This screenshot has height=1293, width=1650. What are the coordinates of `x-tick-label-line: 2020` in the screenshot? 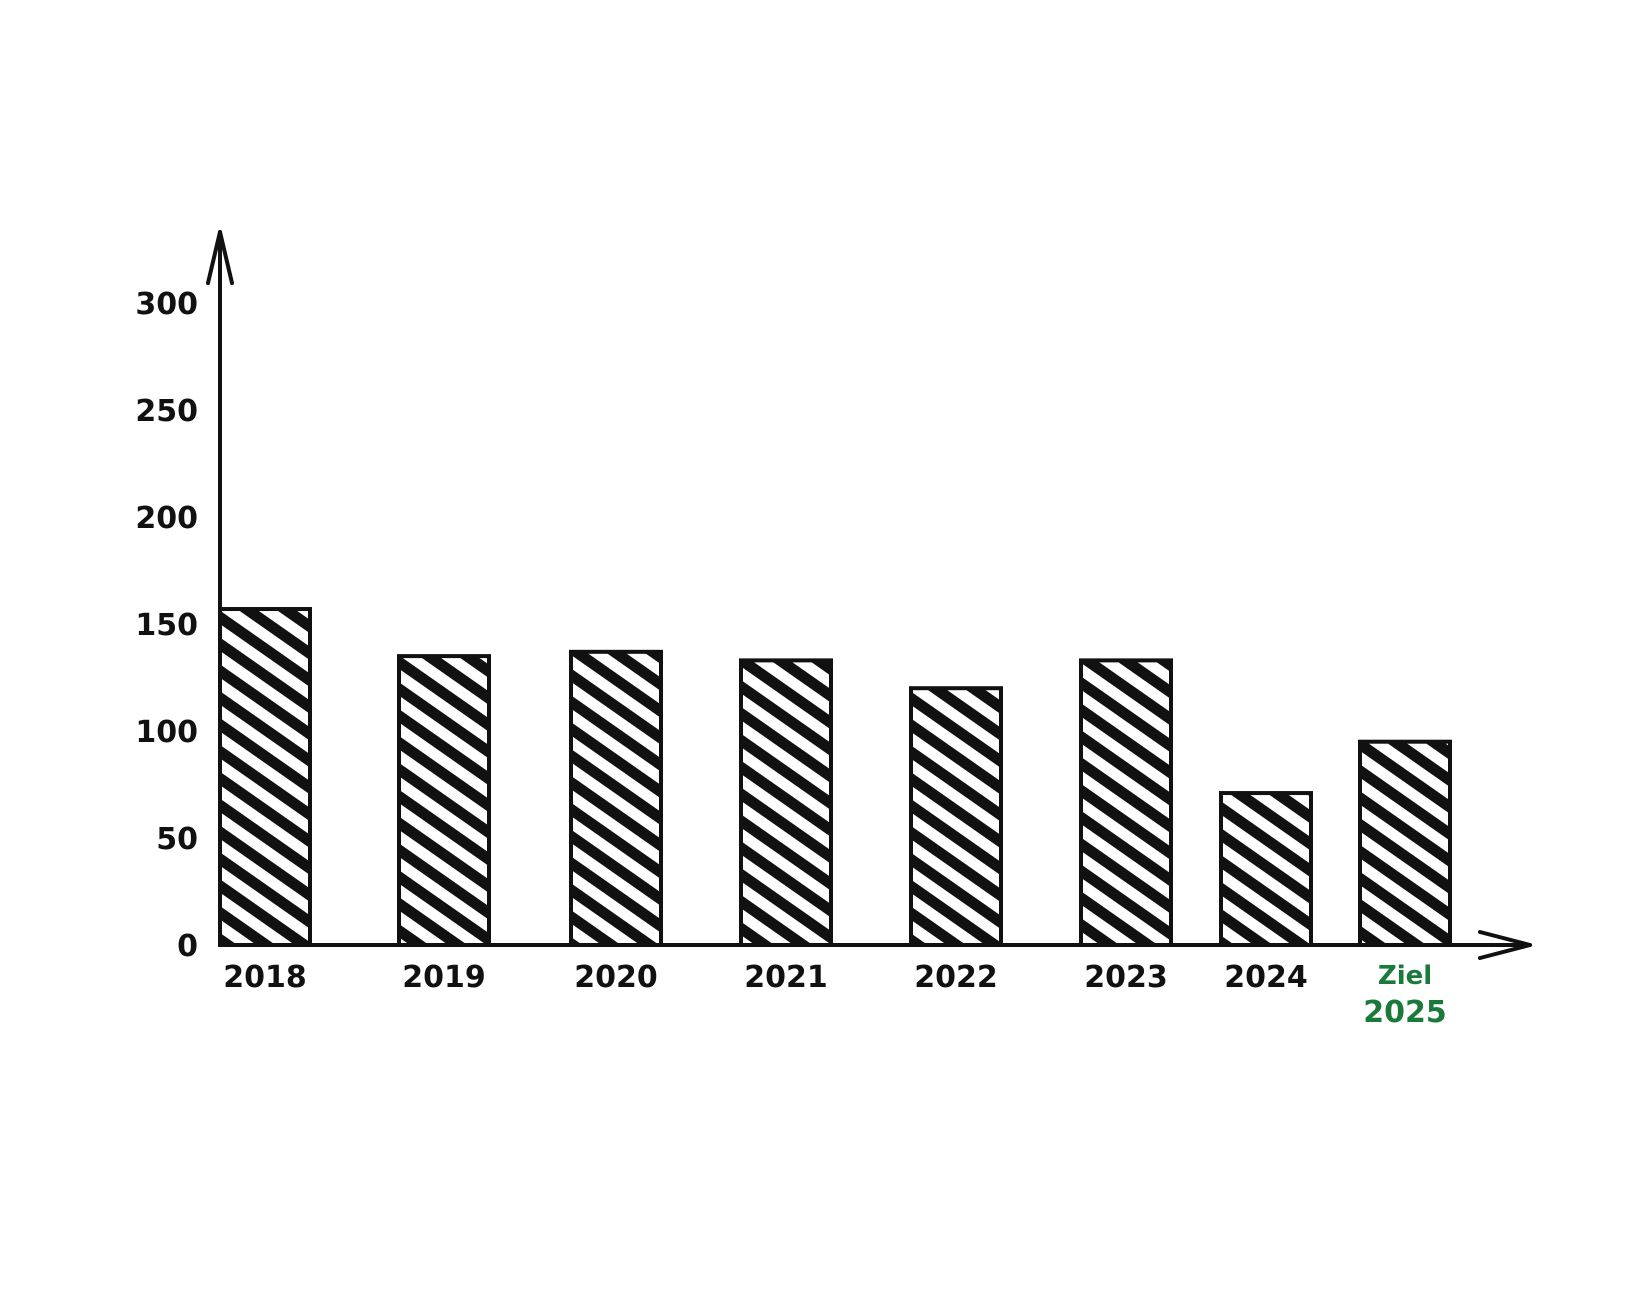 It's located at (616, 977).